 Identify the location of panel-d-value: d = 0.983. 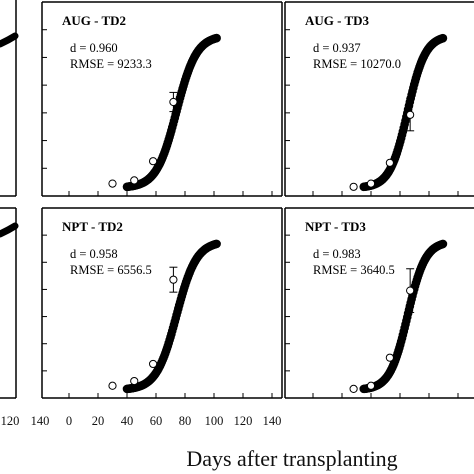
(337, 254).